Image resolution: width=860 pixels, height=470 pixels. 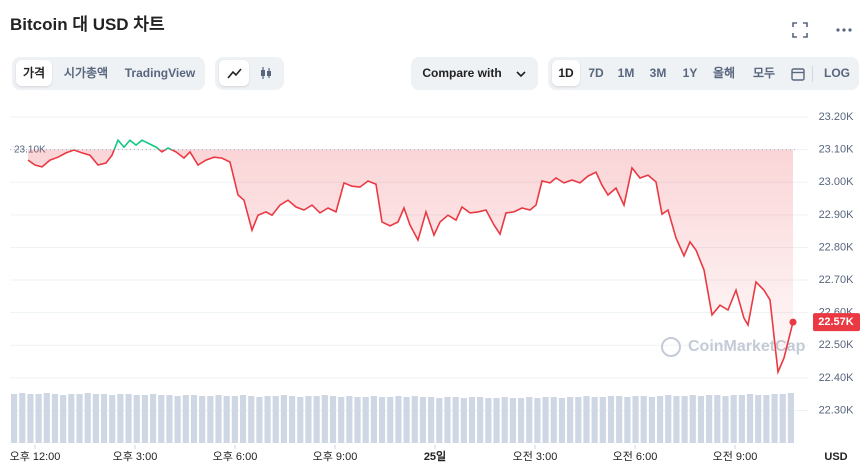 I want to click on tab: TradingView, so click(x=160, y=73).